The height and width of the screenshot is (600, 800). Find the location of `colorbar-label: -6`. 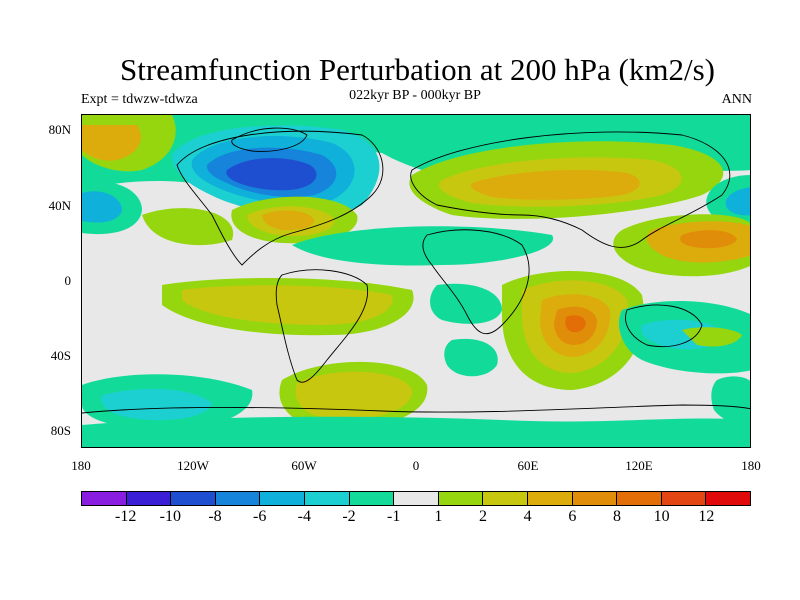

colorbar-label: -6 is located at coordinates (259, 516).